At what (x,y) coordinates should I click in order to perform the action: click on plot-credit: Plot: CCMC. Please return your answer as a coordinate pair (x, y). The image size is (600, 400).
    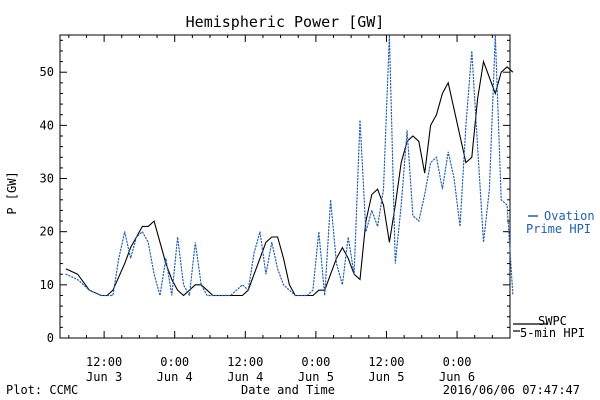
    Looking at the image, I should click on (42, 390).